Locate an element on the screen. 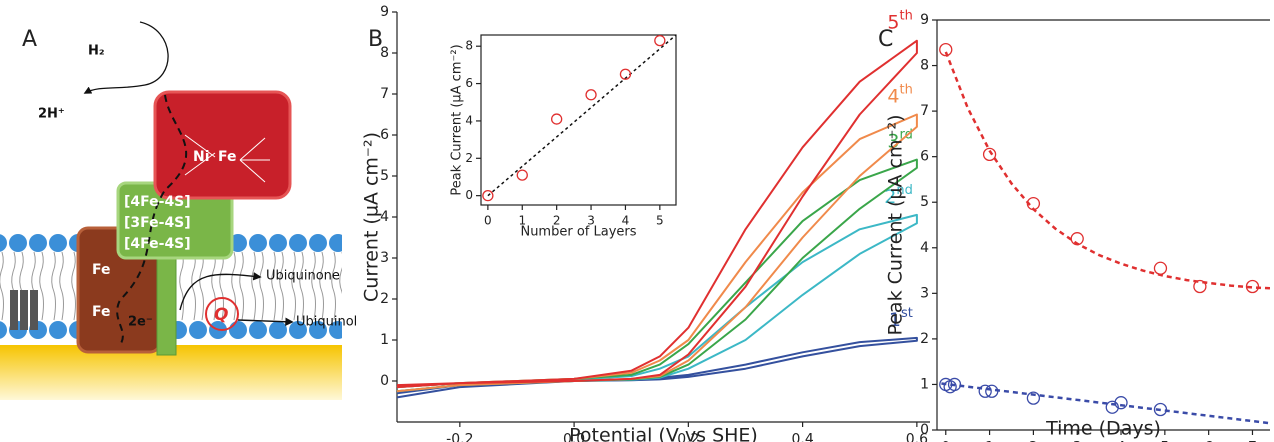  quinone-ring is located at coordinates (222, 314).